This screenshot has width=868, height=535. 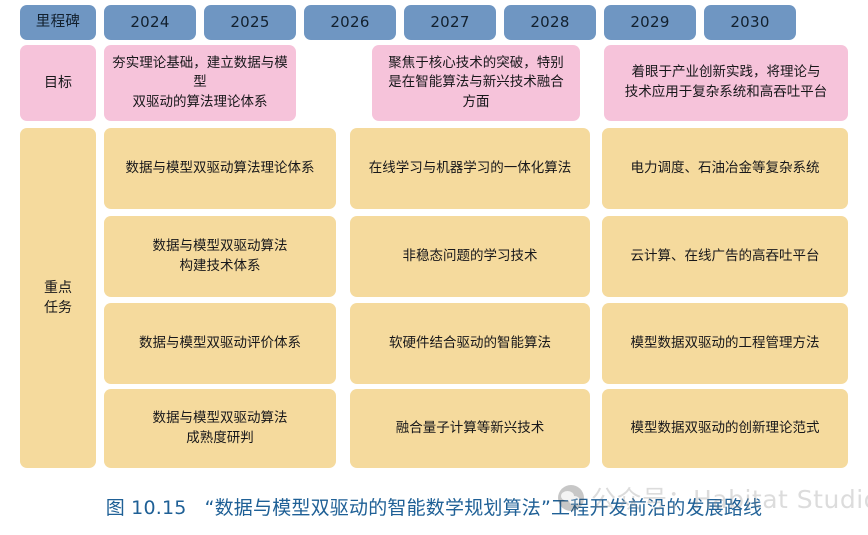 I want to click on header-year-2027: 2027, so click(x=450, y=22).